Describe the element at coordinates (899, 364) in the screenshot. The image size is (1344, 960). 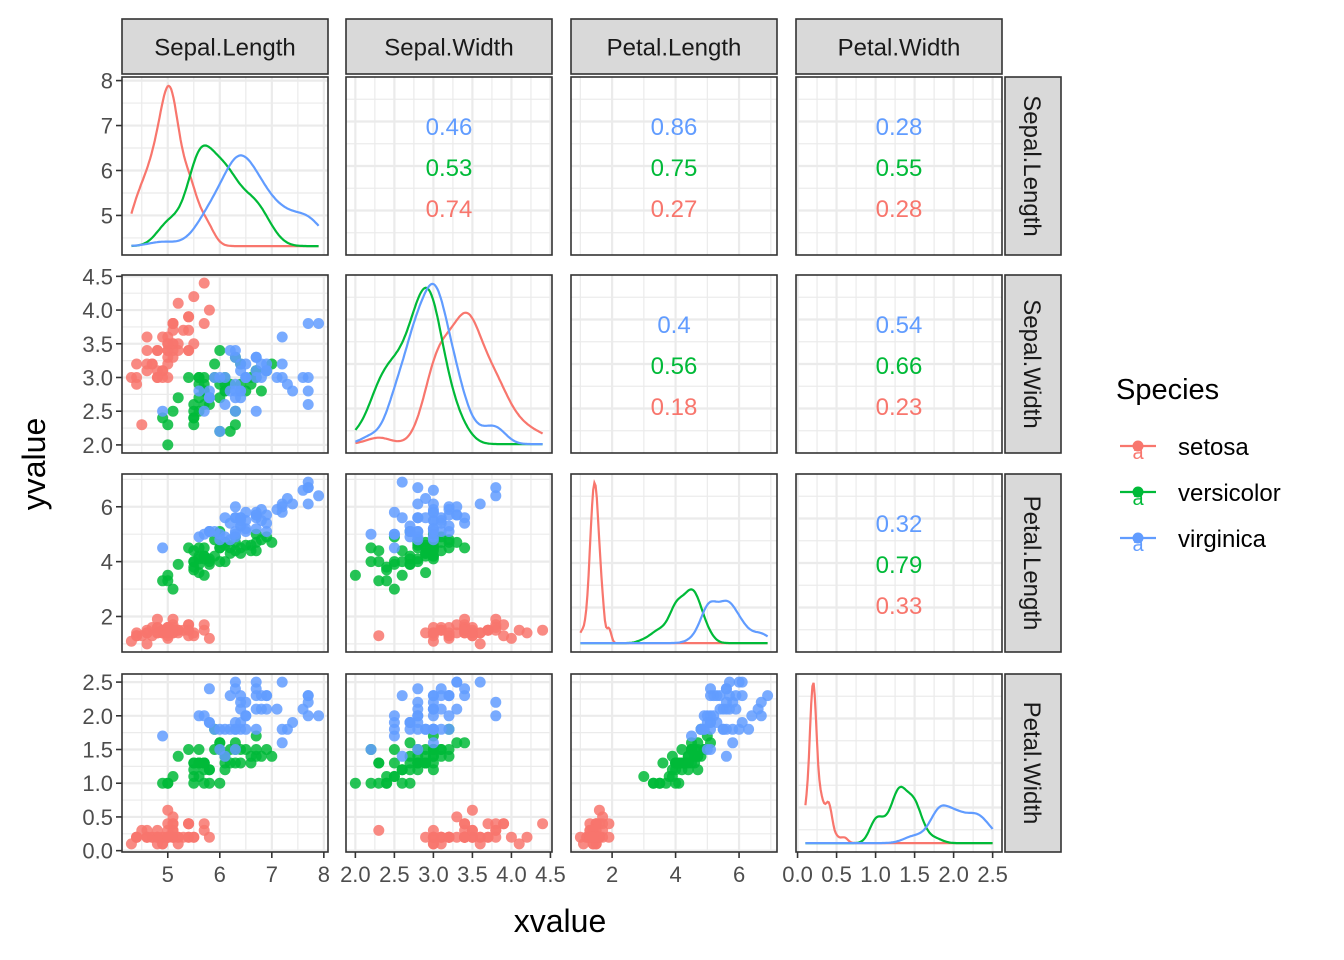
I see `panel-sepal-width-vs-petal-width: 0.54 0.66 0.23` at that location.